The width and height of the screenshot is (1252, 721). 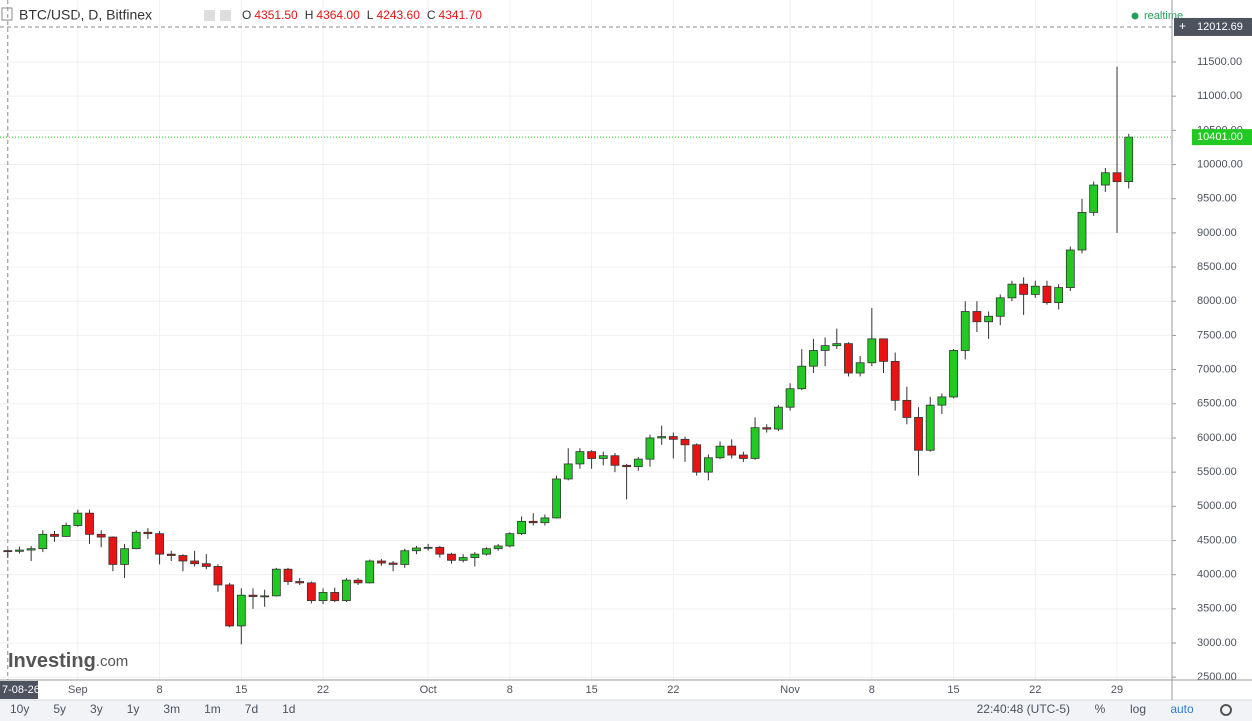 I want to click on ohlc-key: H, so click(x=309, y=15).